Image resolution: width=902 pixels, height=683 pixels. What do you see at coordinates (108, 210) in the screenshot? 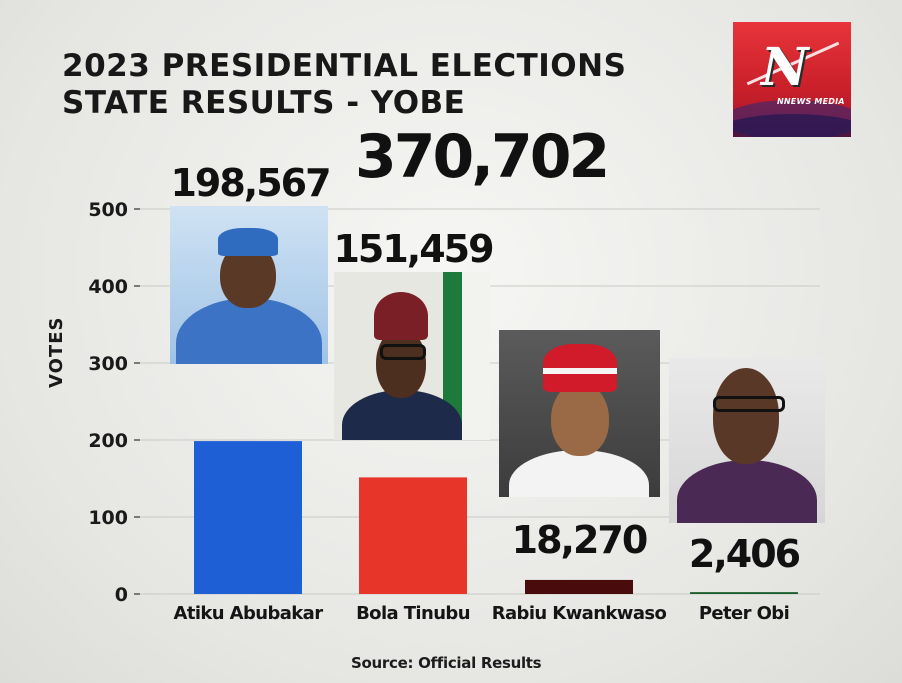
I see `y-tick-label: 500` at bounding box center [108, 210].